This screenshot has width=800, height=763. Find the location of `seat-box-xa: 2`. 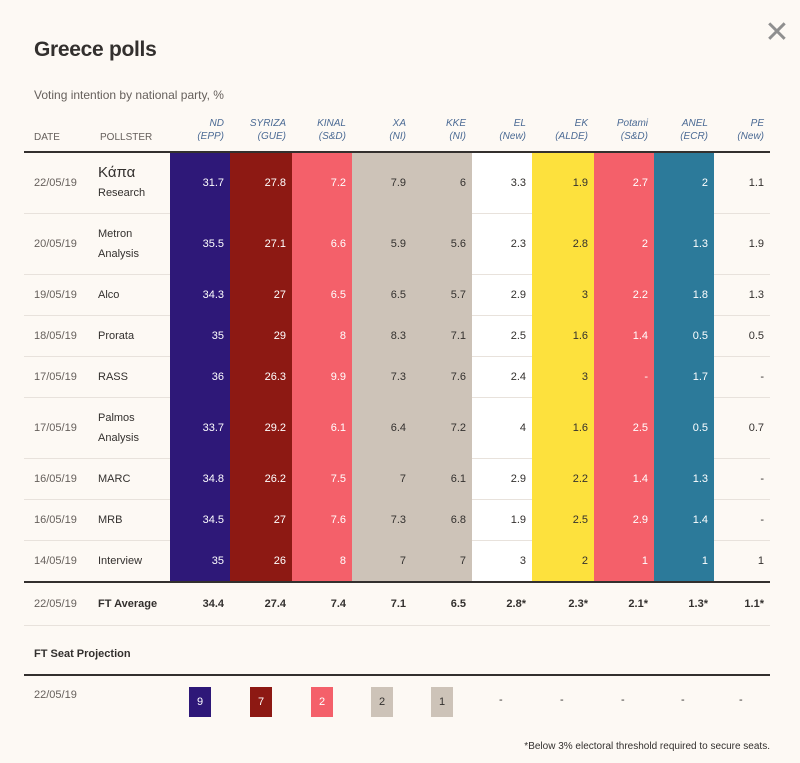

seat-box-xa: 2 is located at coordinates (382, 702).